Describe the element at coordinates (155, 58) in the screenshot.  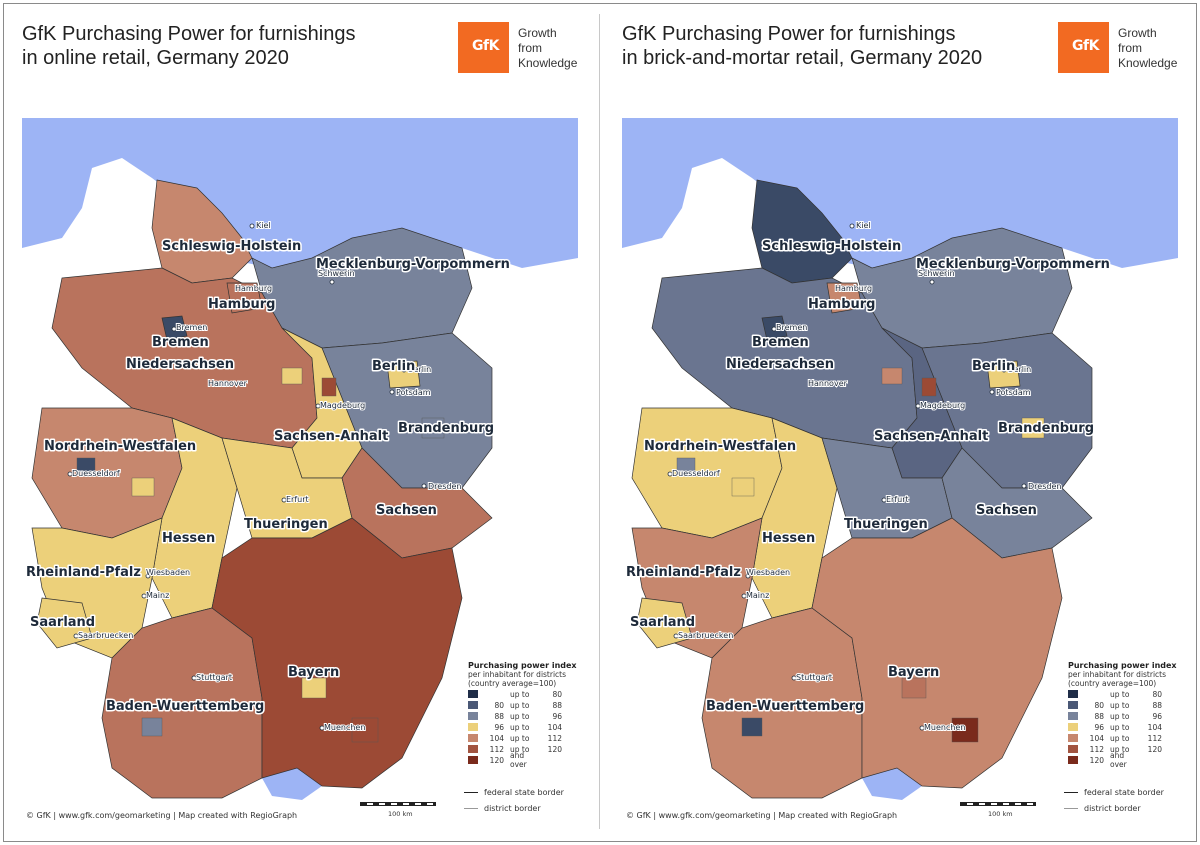
I see `title-line-2: in online retail, Germany 2020` at that location.